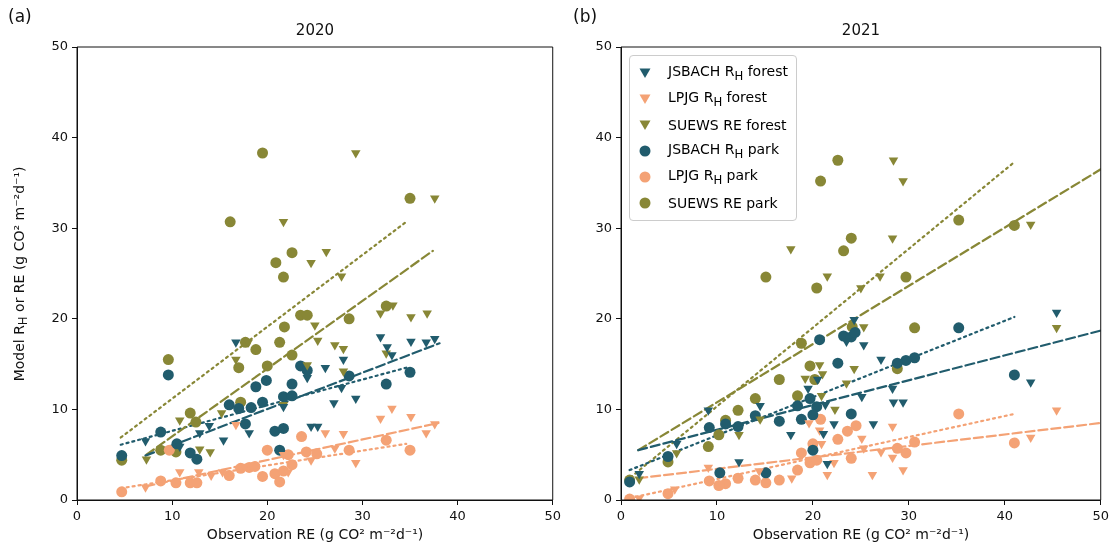 This screenshot has width=1113, height=552. I want to click on text: (a), so click(20, 16).